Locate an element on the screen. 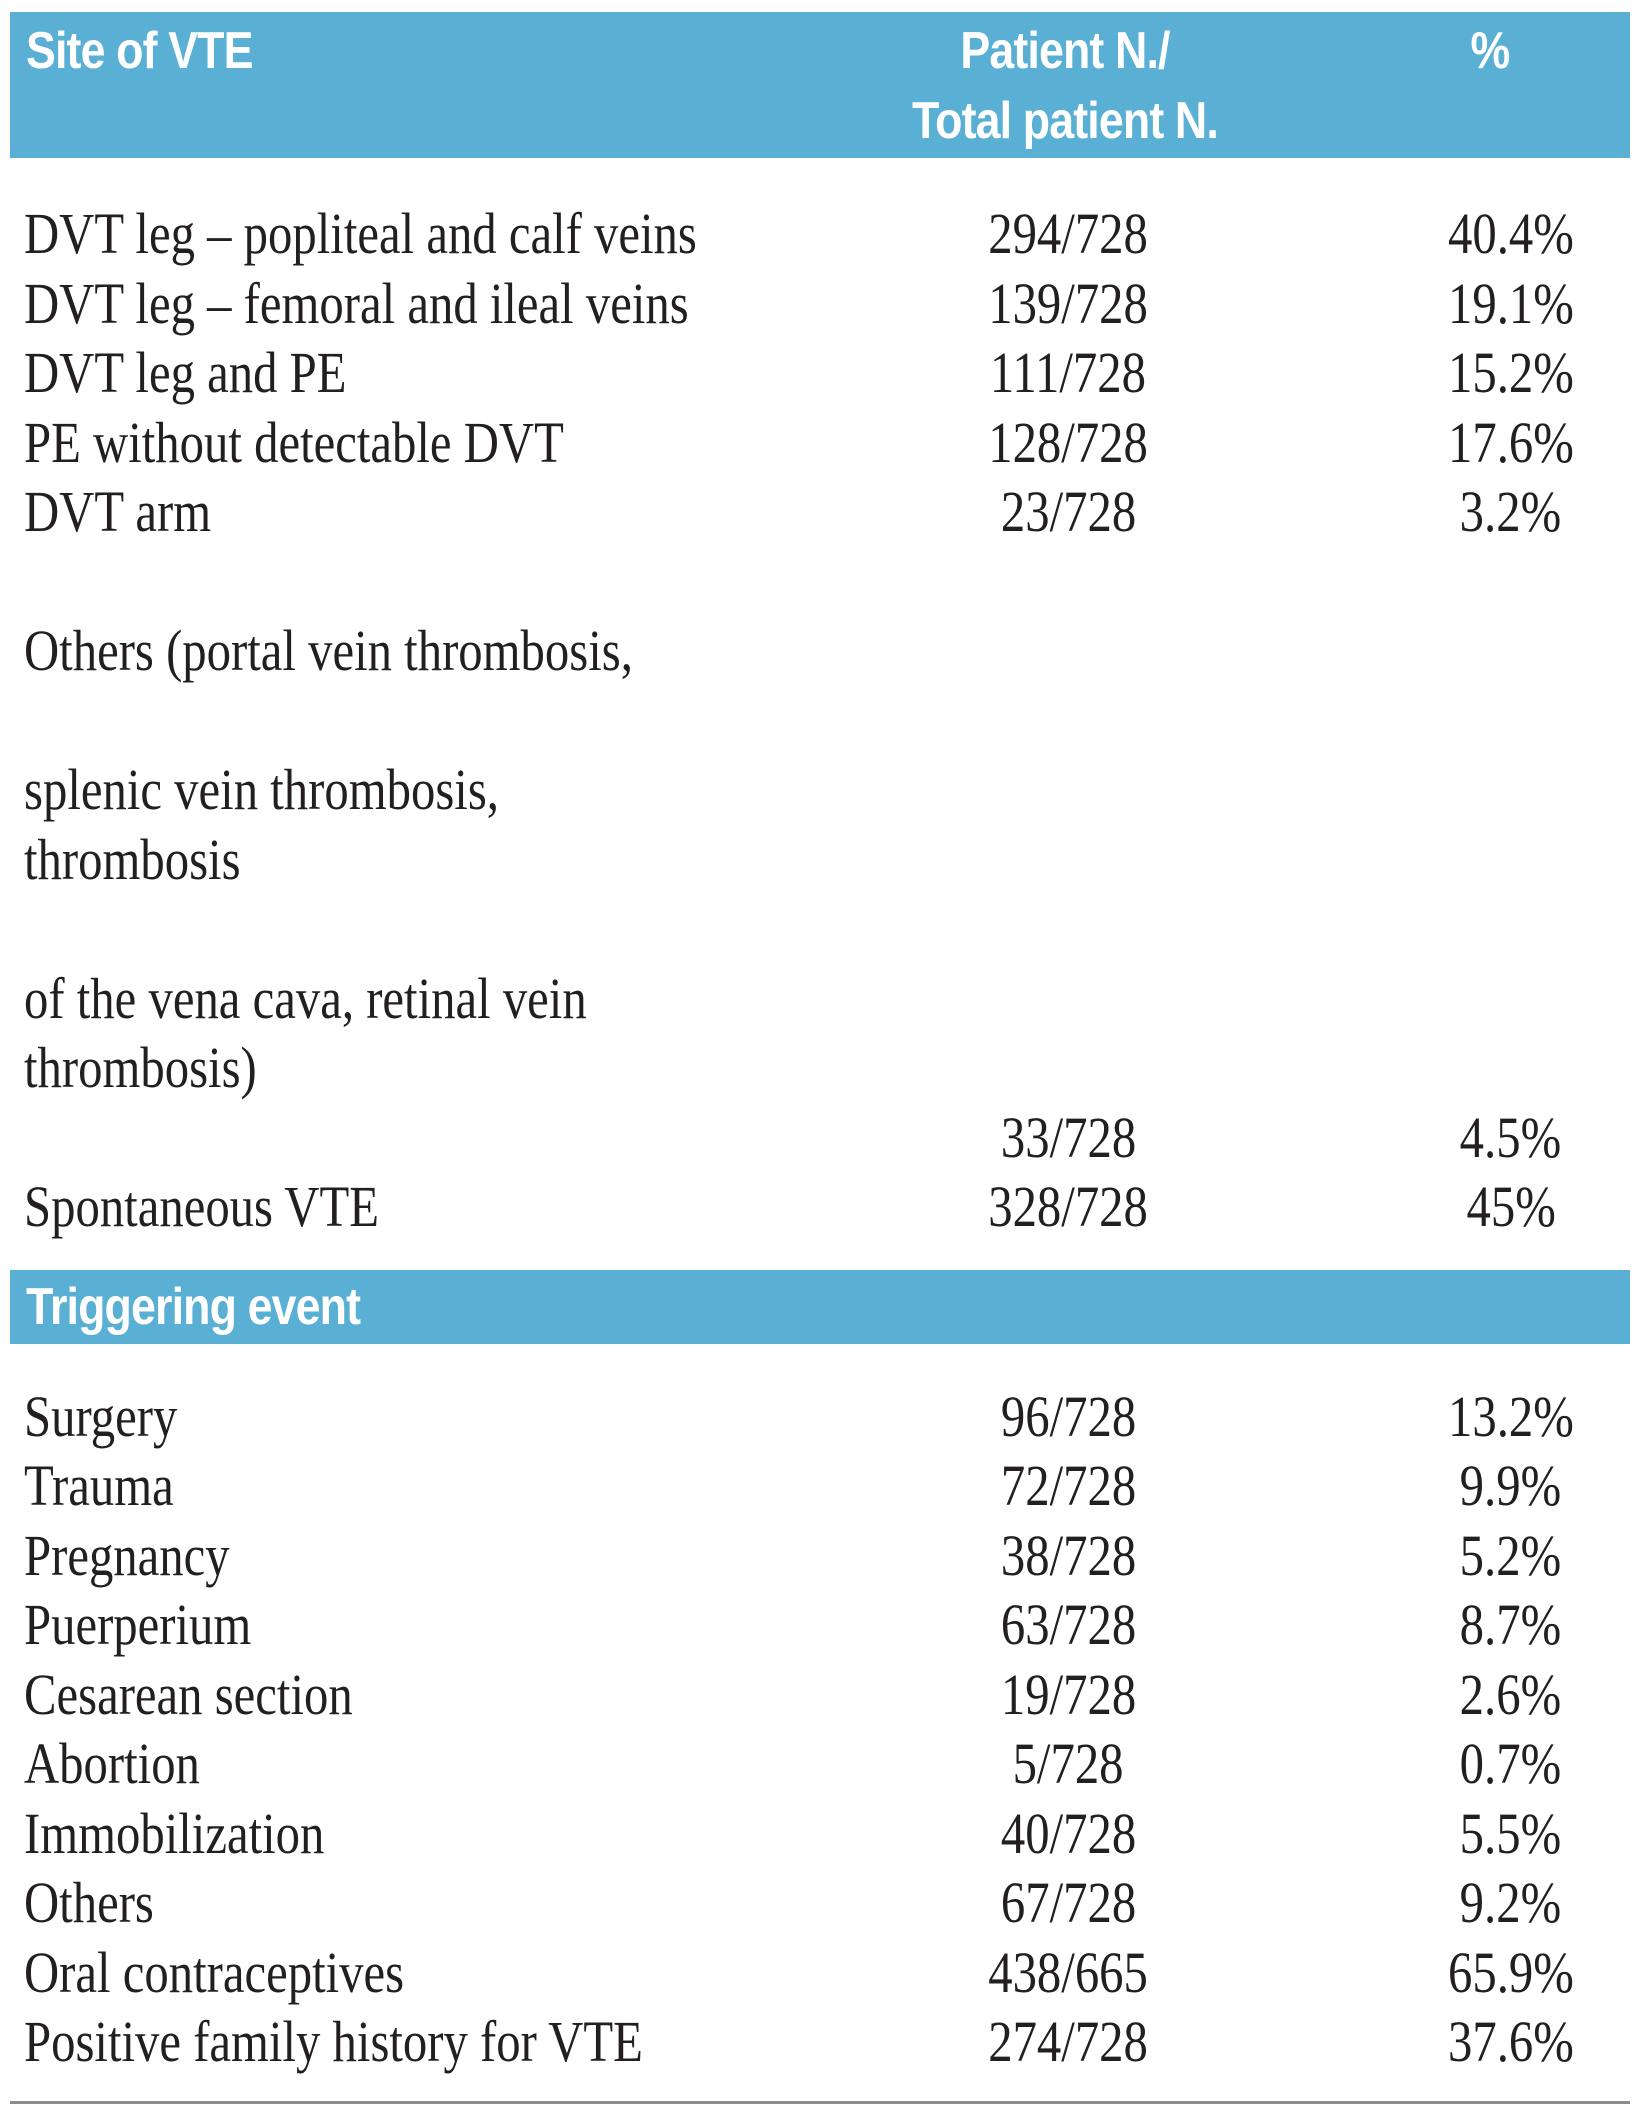 Image resolution: width=1641 pixels, height=2104 pixels. row-count: 274/728 is located at coordinates (1068, 2041).